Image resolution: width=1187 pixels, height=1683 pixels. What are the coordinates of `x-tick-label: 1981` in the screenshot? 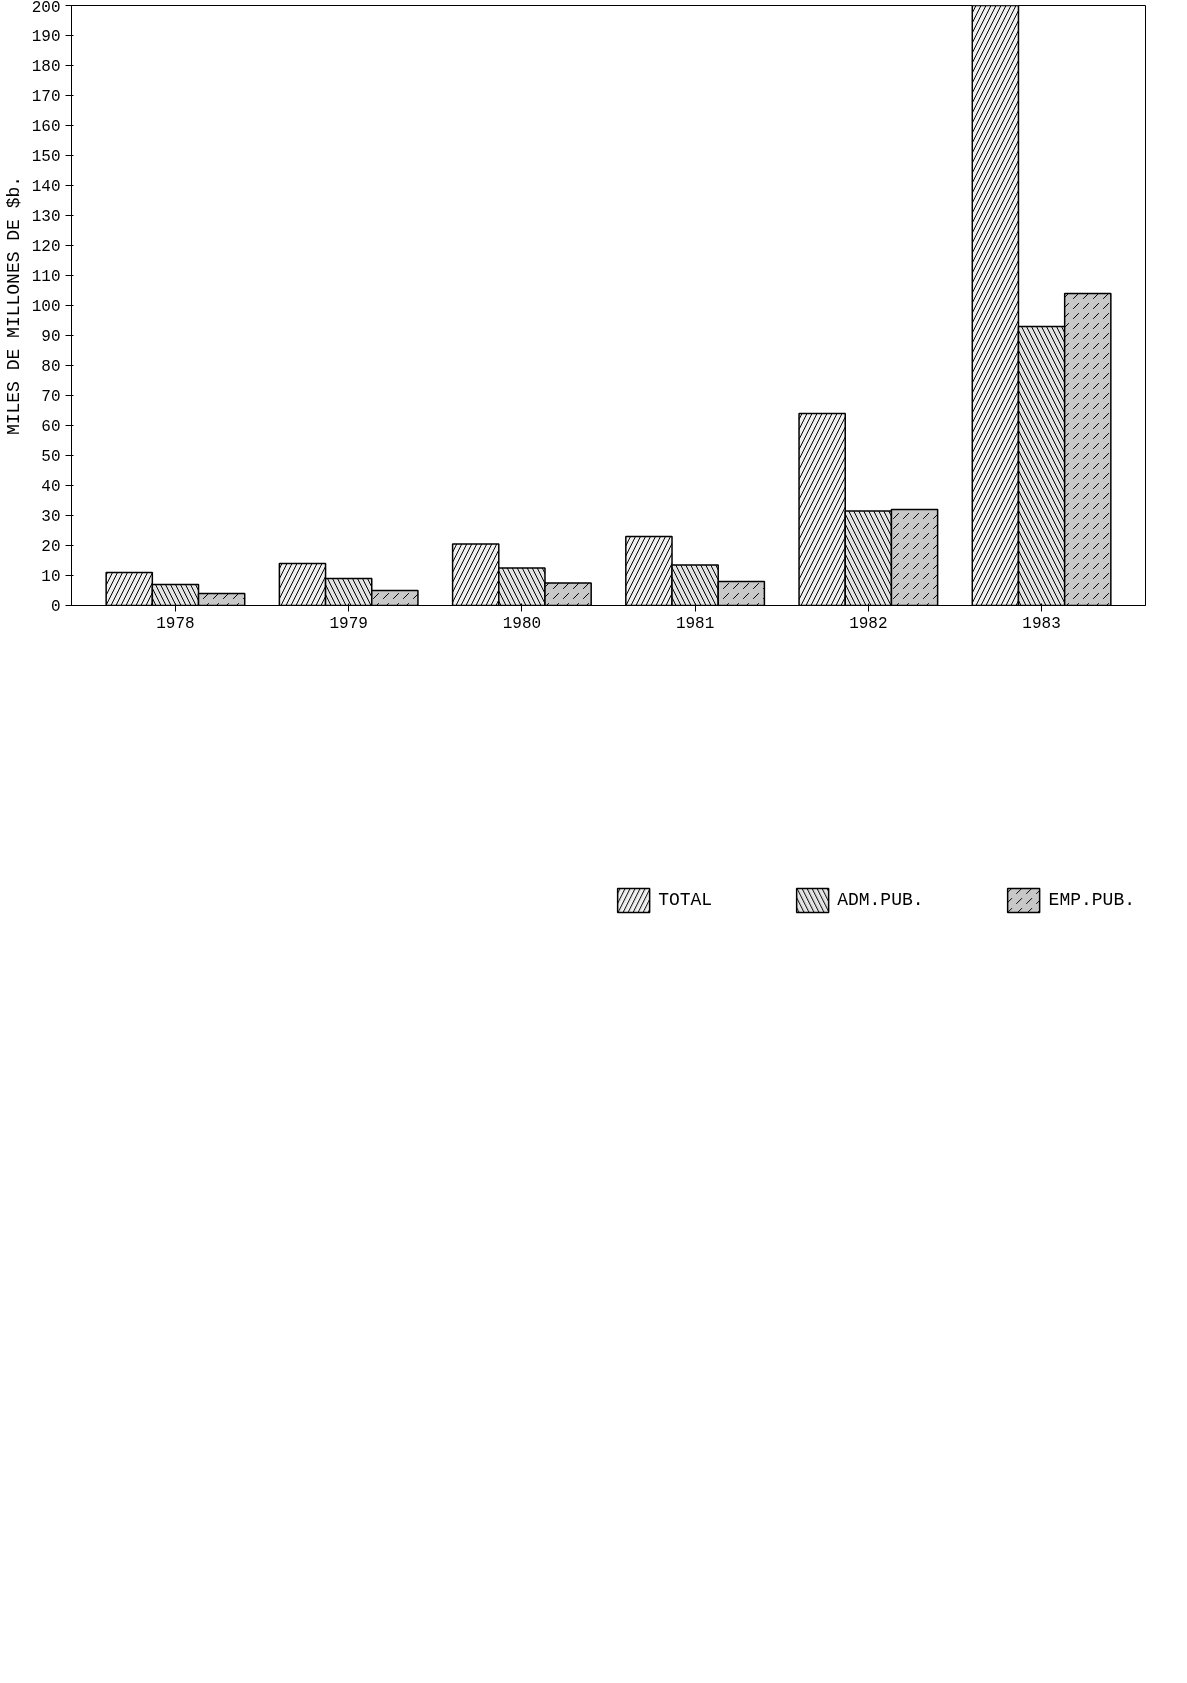 It's located at (695, 623).